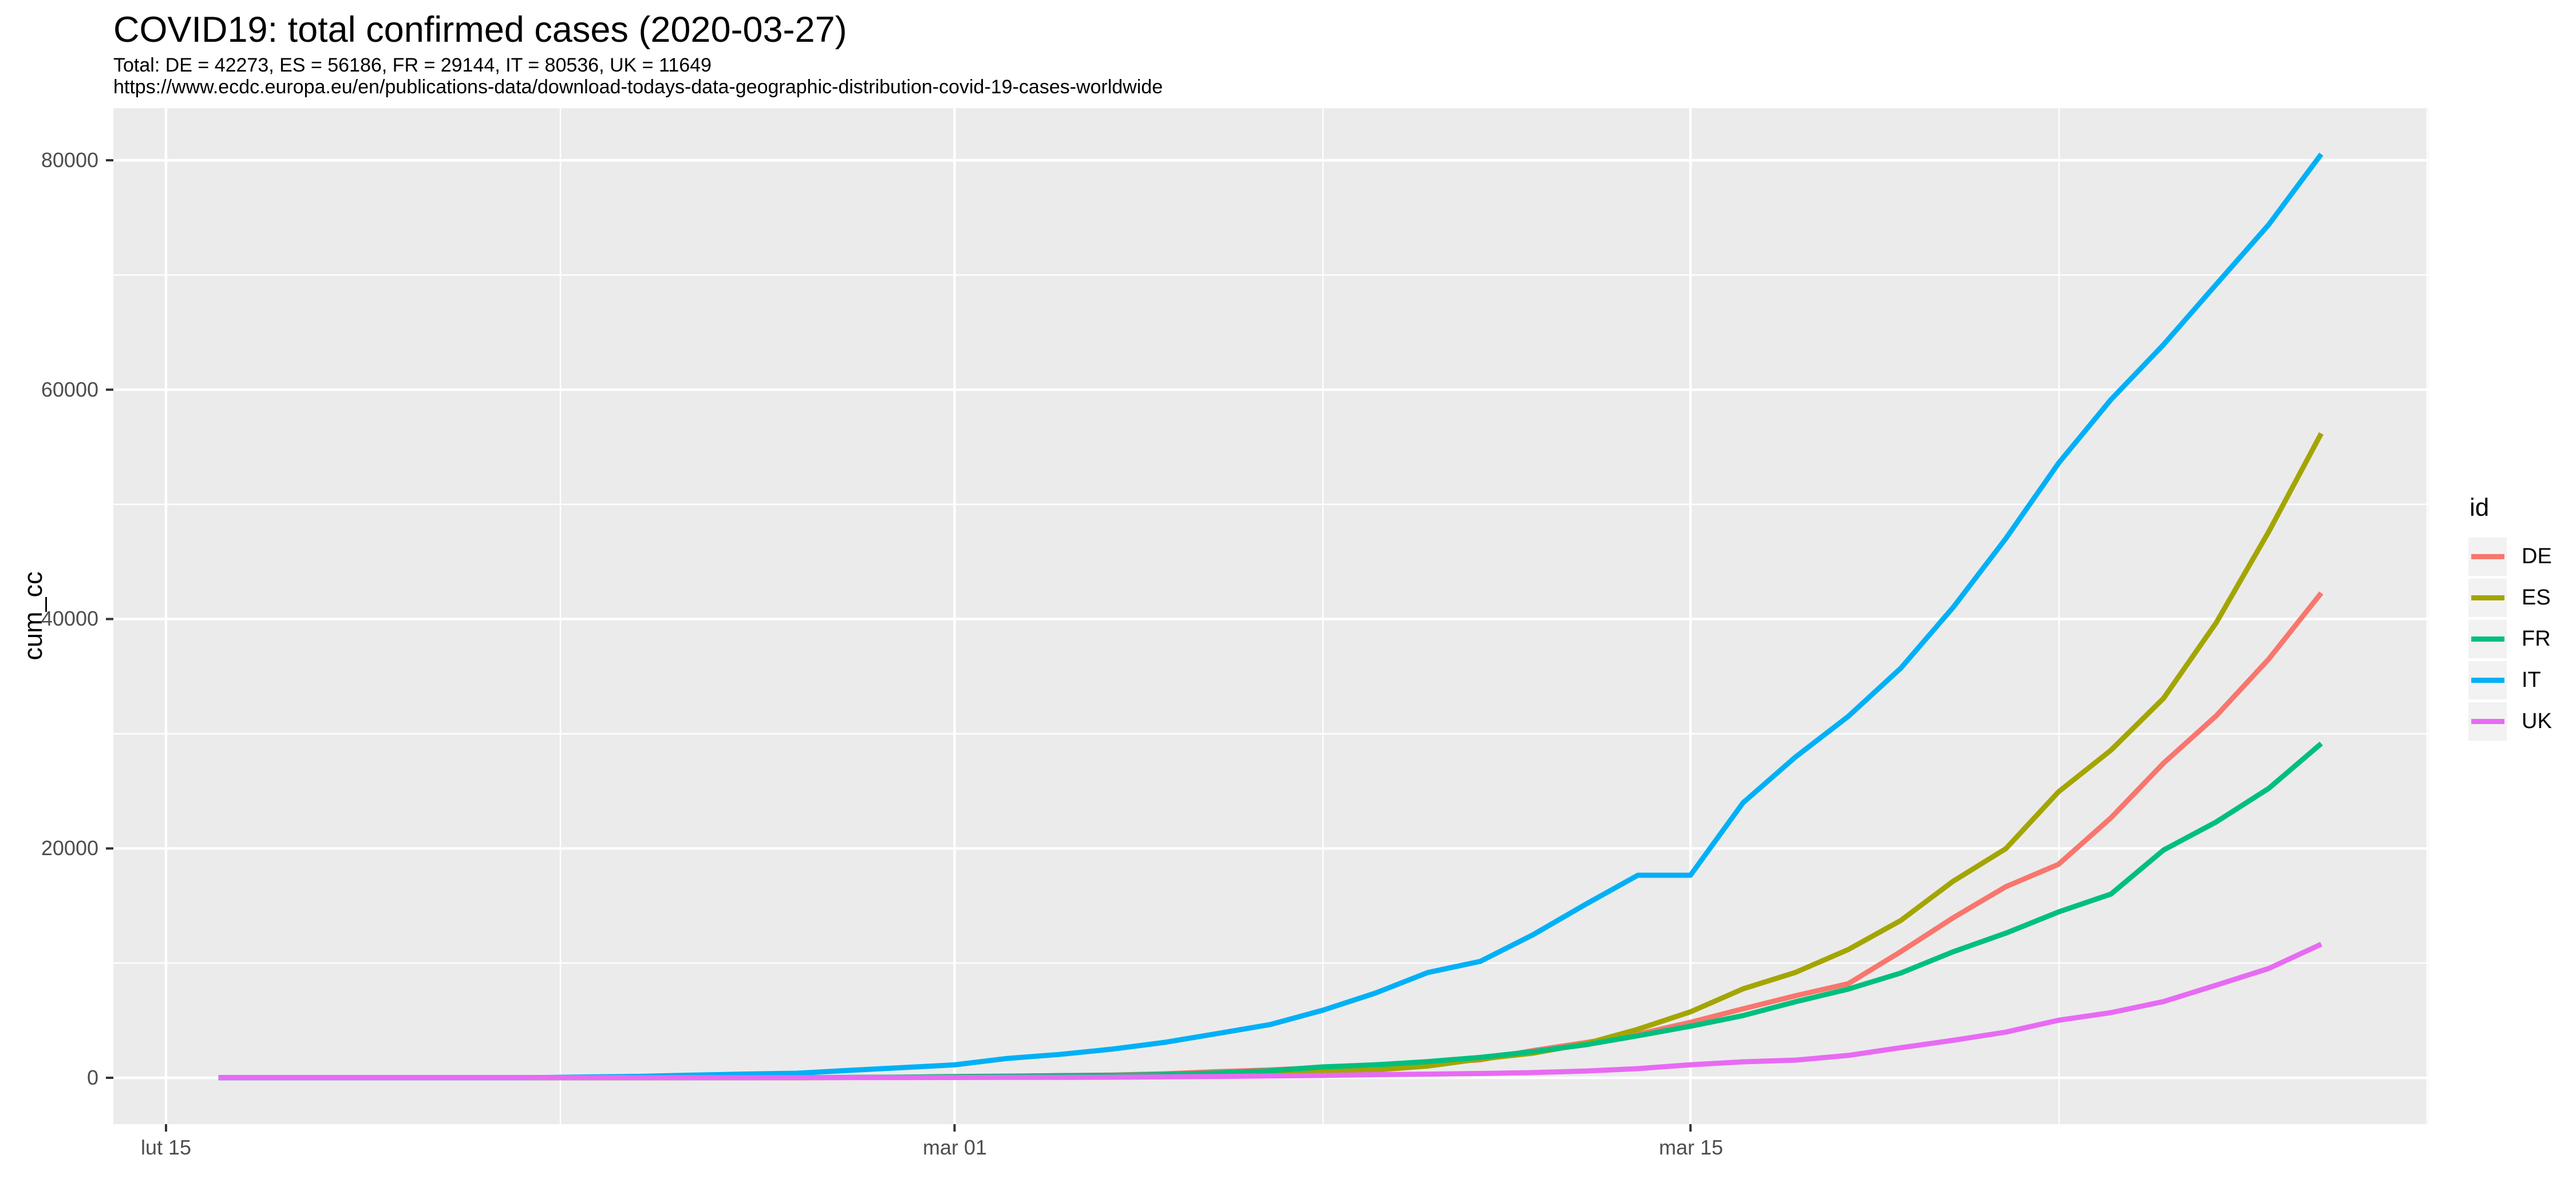 The height and width of the screenshot is (1202, 2576). I want to click on legend-title: id, so click(2480, 507).